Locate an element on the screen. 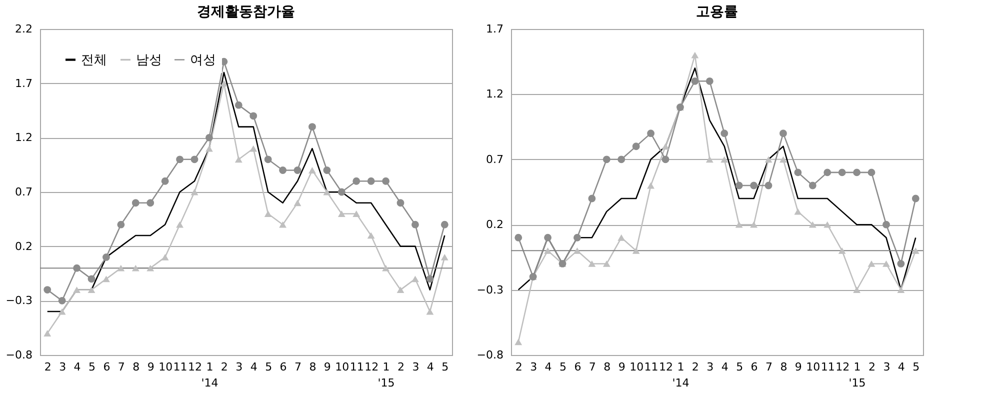  legend-label: 여성 is located at coordinates (203, 60).